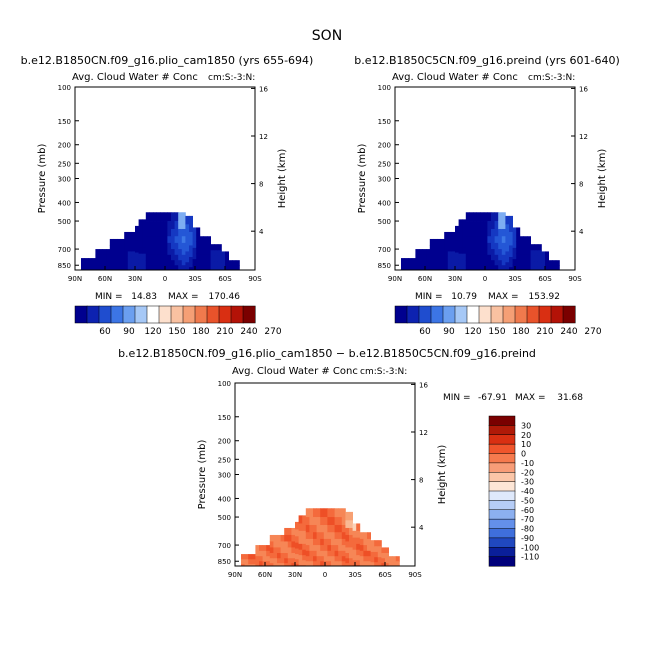 The width and height of the screenshot is (654, 658). I want to click on min-value: 10.79, so click(464, 297).